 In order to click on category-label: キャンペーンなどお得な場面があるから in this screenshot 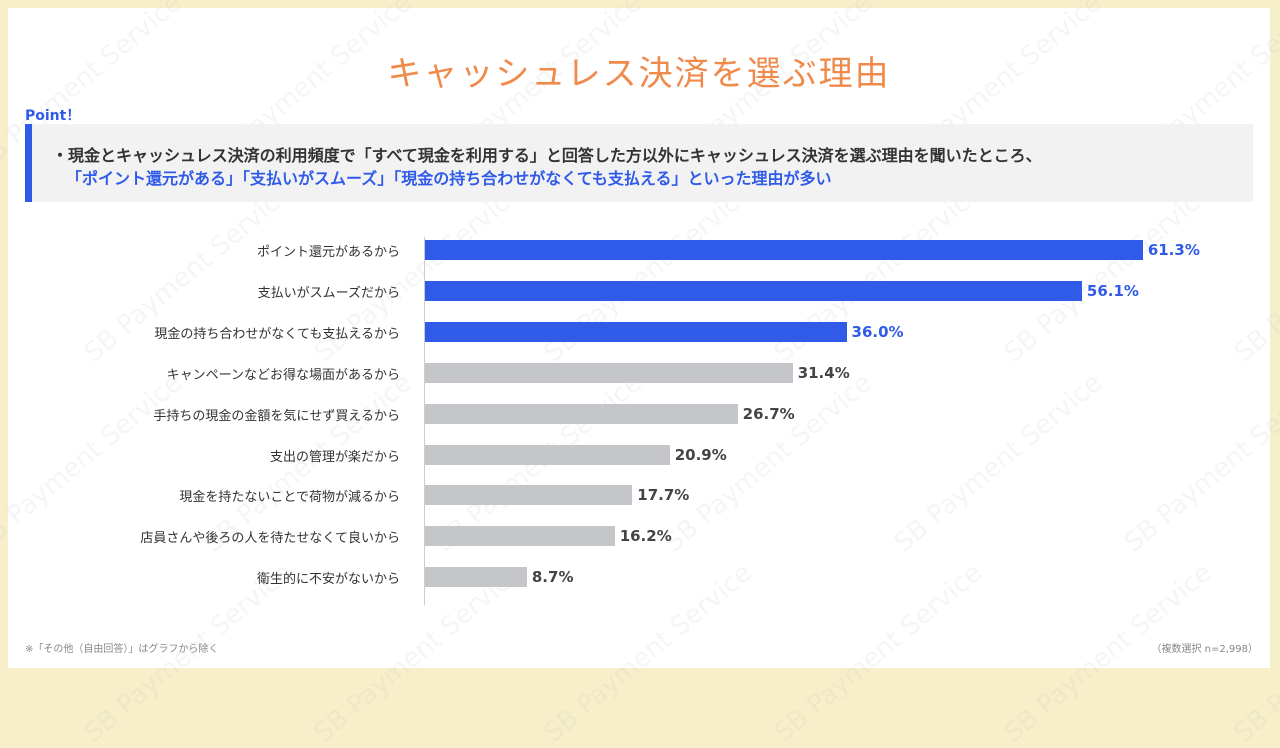, I will do `click(283, 375)`.